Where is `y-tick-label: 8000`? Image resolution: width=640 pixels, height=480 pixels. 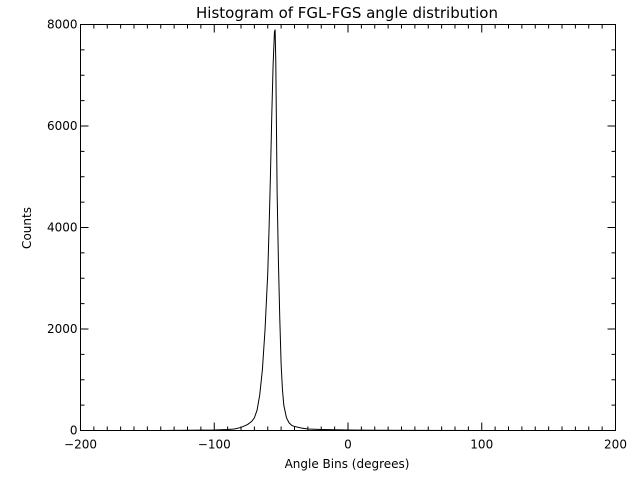 y-tick-label: 8000 is located at coordinates (62, 25).